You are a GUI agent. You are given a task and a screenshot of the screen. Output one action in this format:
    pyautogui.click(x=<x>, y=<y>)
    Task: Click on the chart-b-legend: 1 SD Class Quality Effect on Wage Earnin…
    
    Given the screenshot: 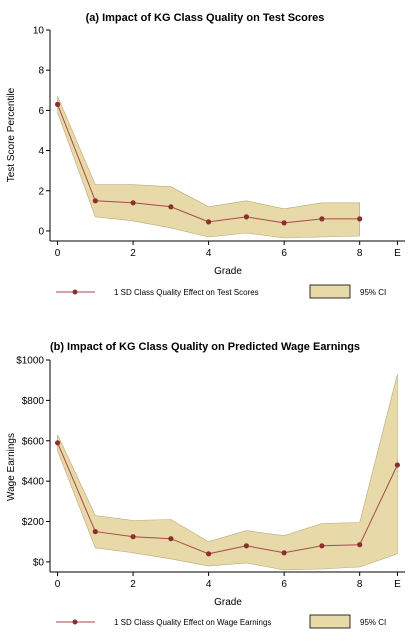 What is the action you would take?
    pyautogui.click(x=221, y=621)
    